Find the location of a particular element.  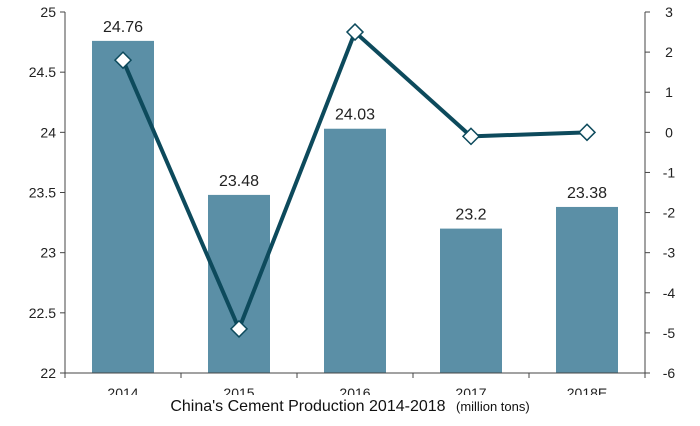

data-label-2014: 24.76 is located at coordinates (123, 27).